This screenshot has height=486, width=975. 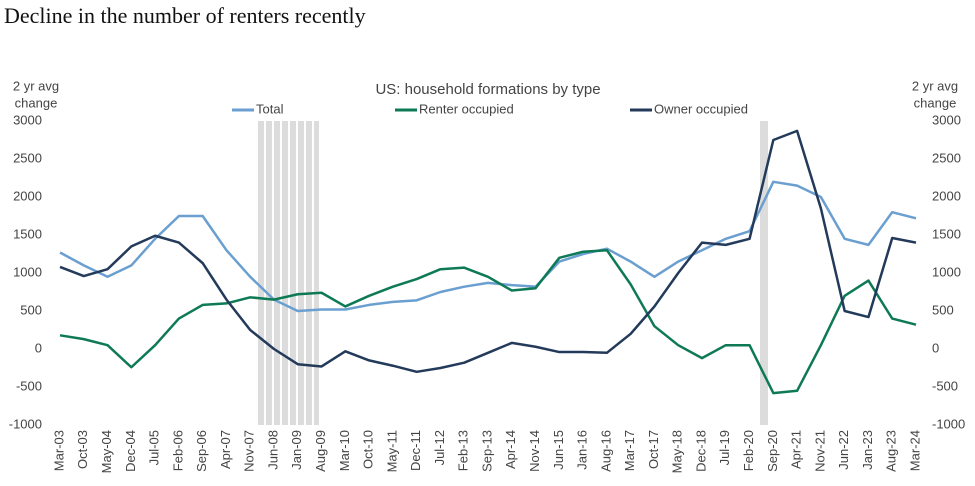 What do you see at coordinates (27, 233) in the screenshot?
I see `y-tick-label: 1500` at bounding box center [27, 233].